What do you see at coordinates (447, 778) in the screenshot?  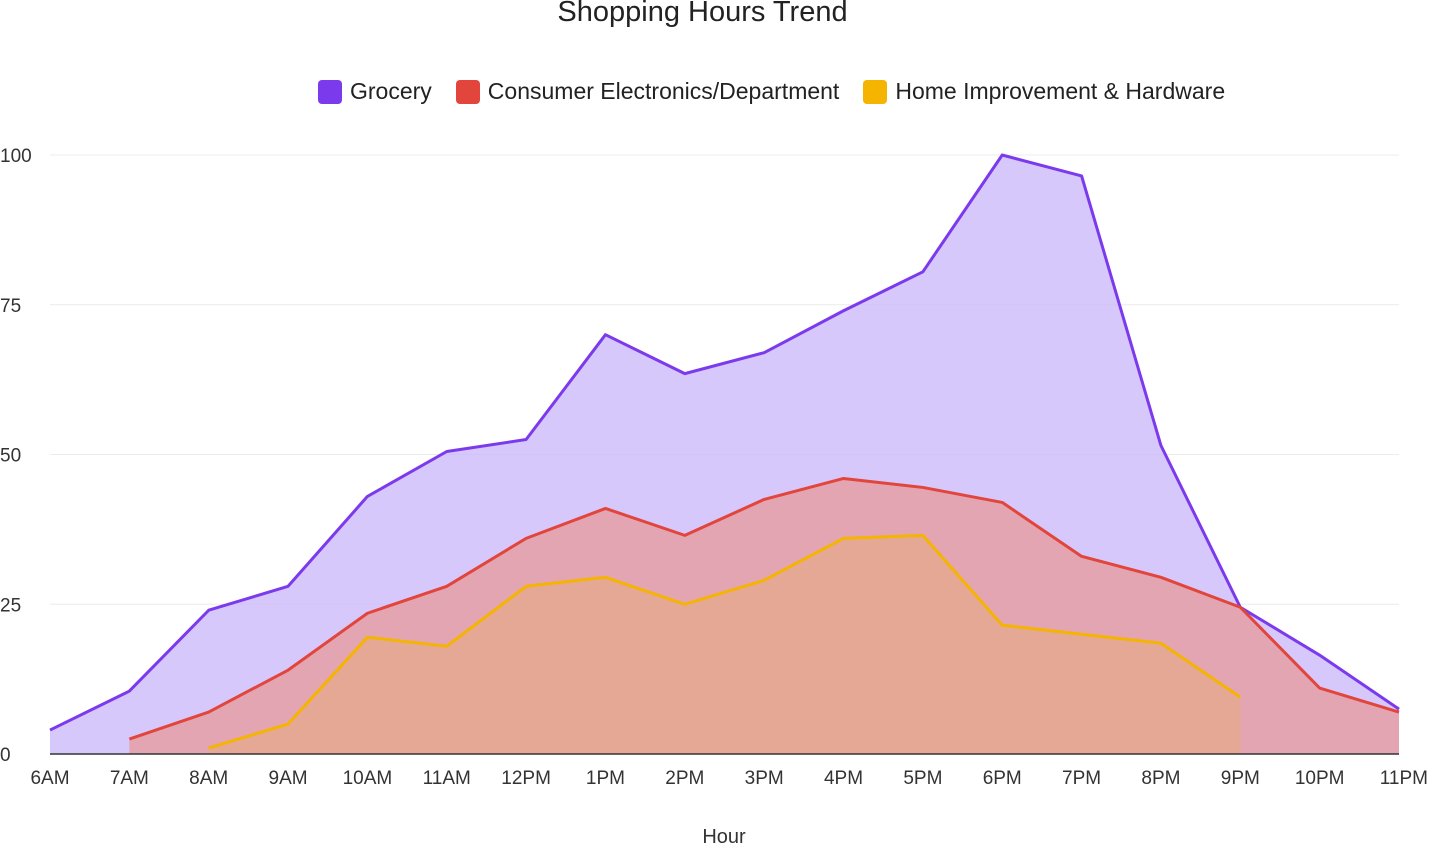 I see `x-tick-label: 11AM` at bounding box center [447, 778].